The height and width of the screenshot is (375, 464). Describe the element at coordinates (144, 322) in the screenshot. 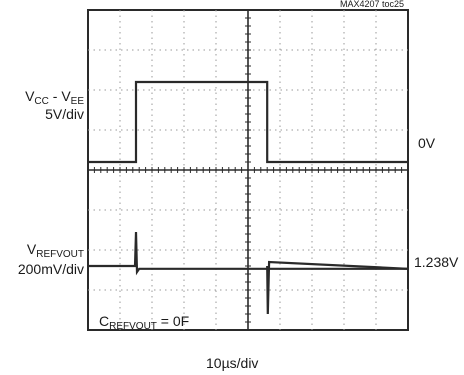

I see `capacitance-annotation: CREFVOUT = 0F` at that location.